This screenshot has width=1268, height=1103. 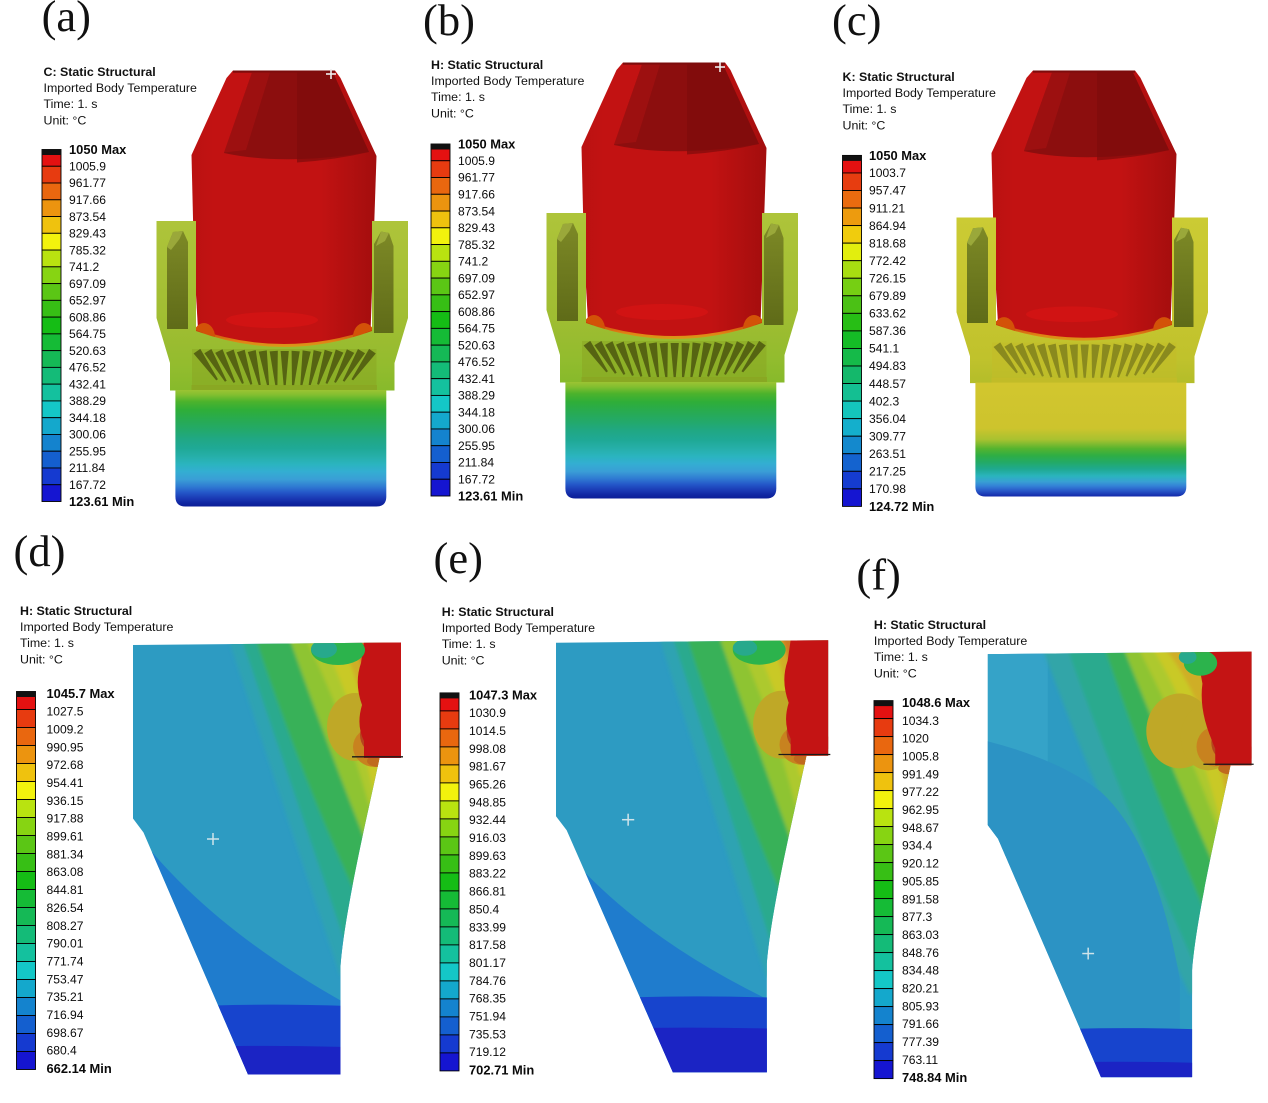 What do you see at coordinates (87, 435) in the screenshot?
I see `svg-text: 300.06` at bounding box center [87, 435].